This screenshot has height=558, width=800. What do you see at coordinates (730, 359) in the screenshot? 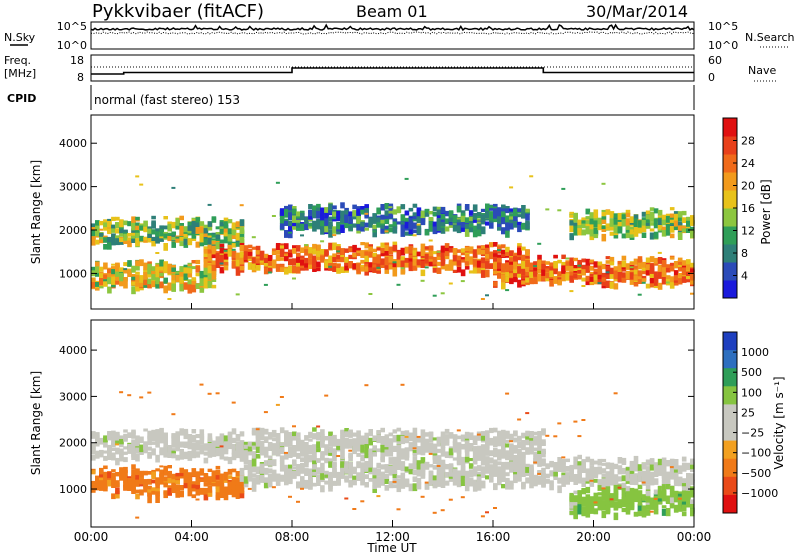
I see `velocity-colorbar-swatch` at bounding box center [730, 359].